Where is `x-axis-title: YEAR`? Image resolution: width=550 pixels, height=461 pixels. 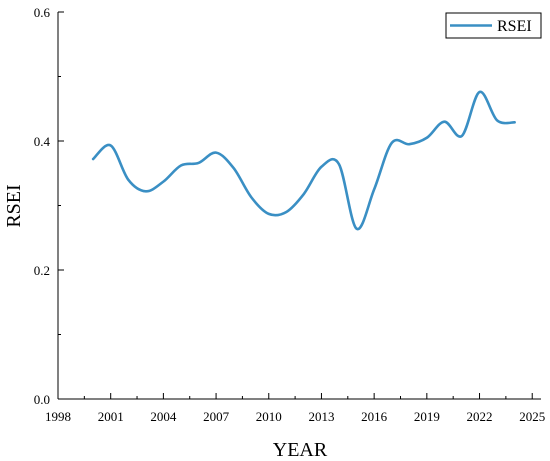
x-axis-title: YEAR is located at coordinates (300, 450).